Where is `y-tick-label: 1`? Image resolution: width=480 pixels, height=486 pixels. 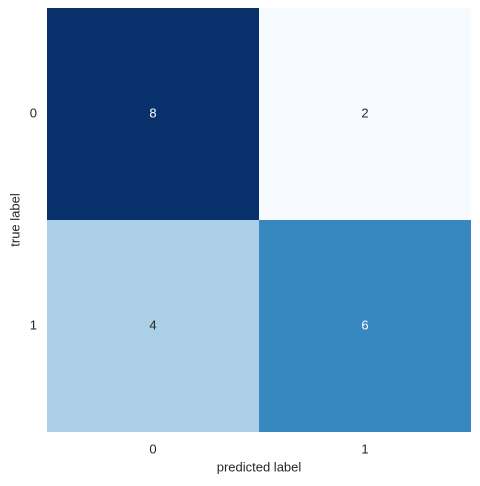 y-tick-label: 1 is located at coordinates (33, 324).